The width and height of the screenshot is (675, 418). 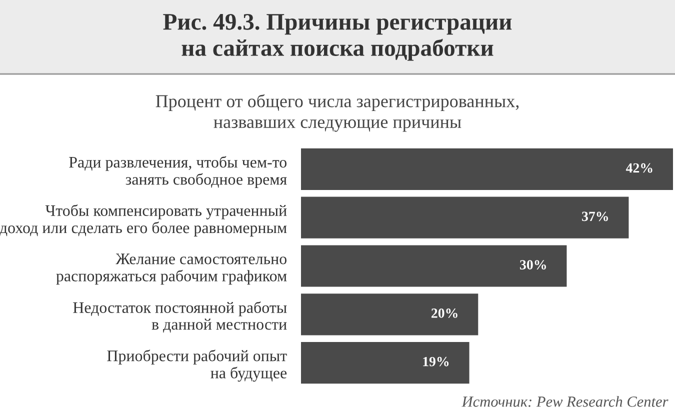 What do you see at coordinates (178, 172) in the screenshot?
I see `y-tick-label: Ради развлечения, чтобы чем-то занять свободное время` at bounding box center [178, 172].